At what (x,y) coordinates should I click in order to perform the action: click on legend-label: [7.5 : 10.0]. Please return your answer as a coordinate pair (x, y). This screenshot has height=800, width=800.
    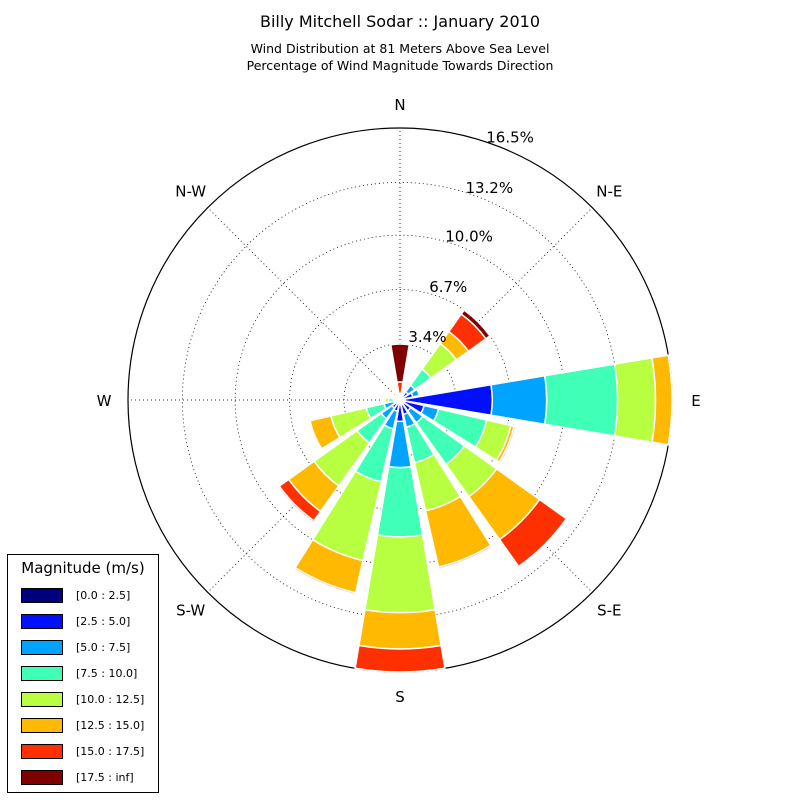
    Looking at the image, I should click on (107, 673).